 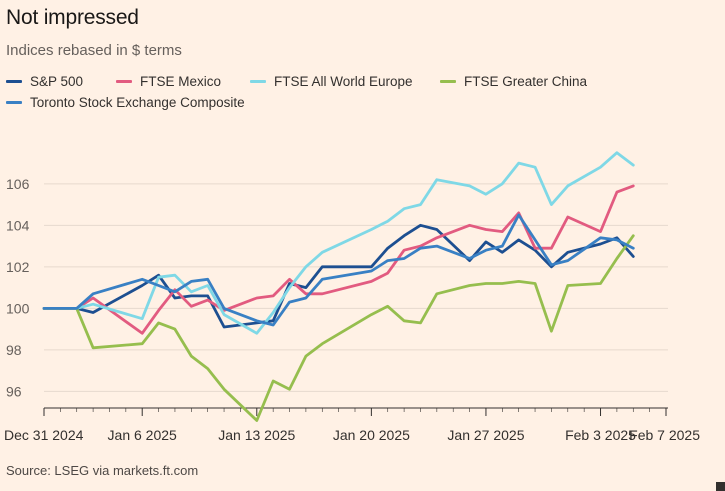 What do you see at coordinates (485, 435) in the screenshot?
I see `x-tick-label: Jan 27 2025` at bounding box center [485, 435].